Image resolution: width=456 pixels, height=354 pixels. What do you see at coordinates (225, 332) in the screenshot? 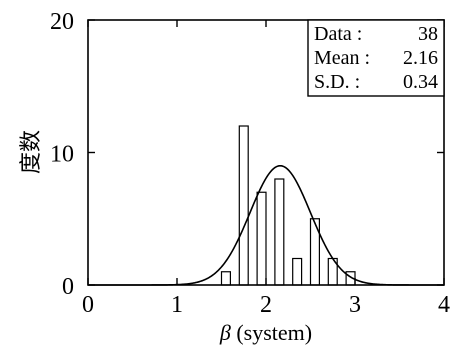
I see `x-axis-symbol: β` at bounding box center [225, 332].